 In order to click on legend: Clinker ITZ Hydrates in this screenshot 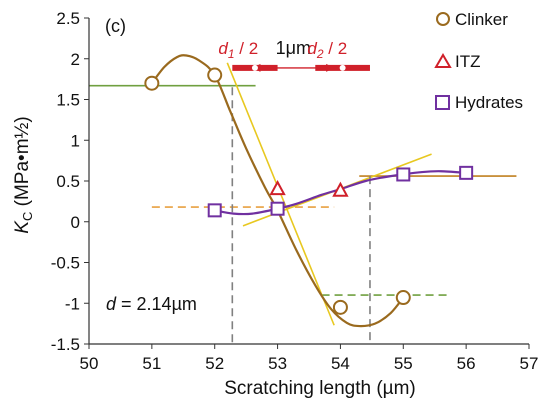, I will do `click(478, 61)`.